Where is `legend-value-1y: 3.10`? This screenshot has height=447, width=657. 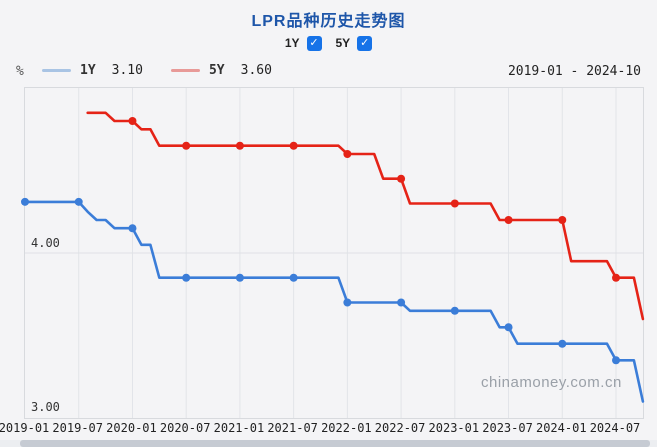
legend-value-1y: 3.10 is located at coordinates (127, 70).